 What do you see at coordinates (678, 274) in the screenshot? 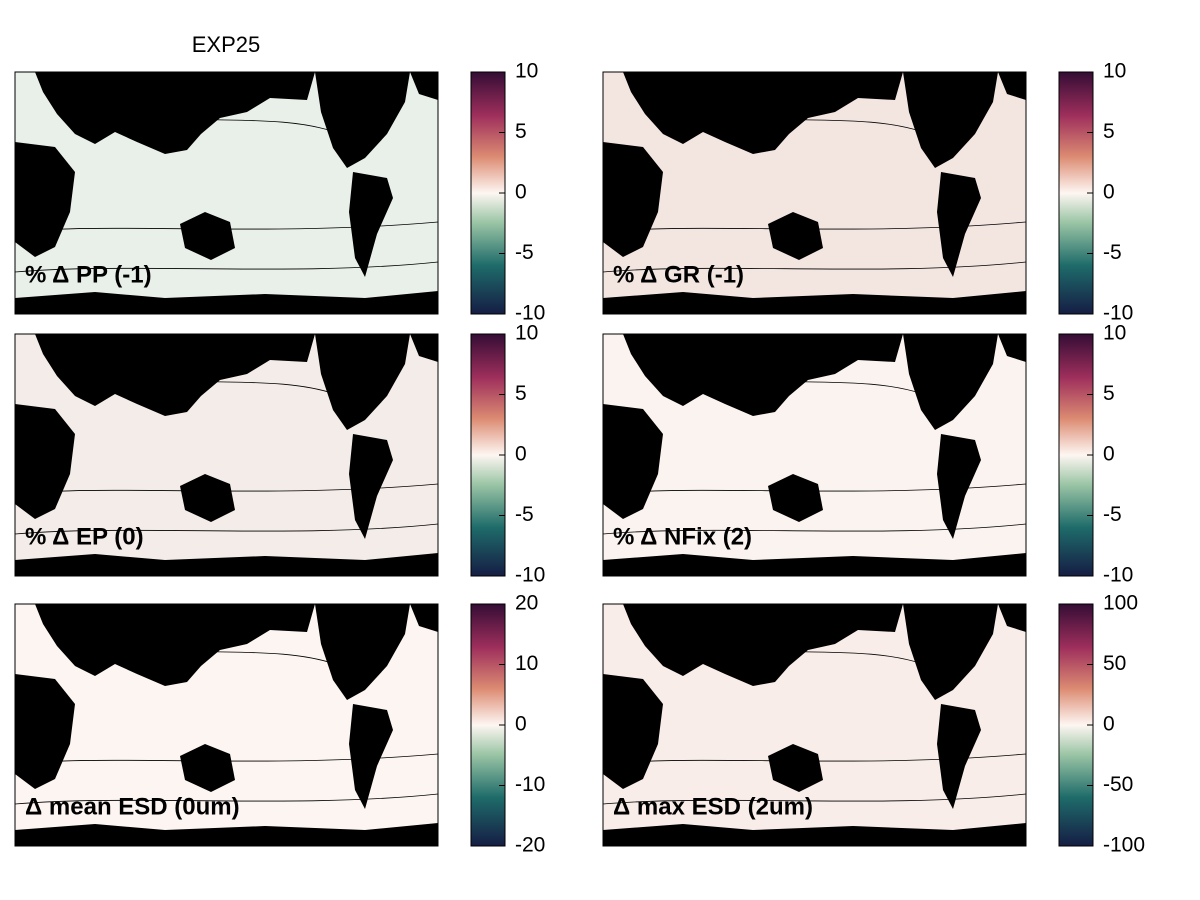
I see `panel-label: % Δ GR (-1)` at bounding box center [678, 274].